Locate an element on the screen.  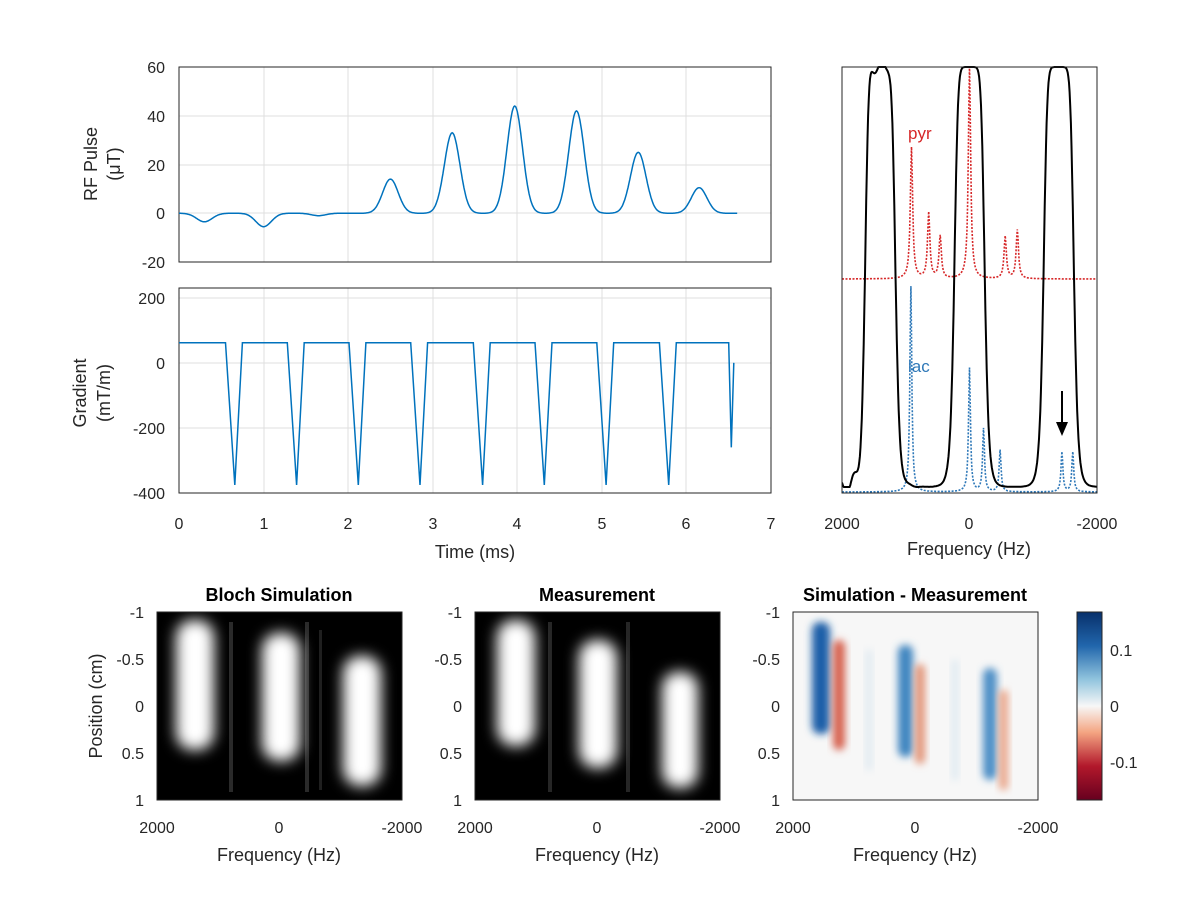
bloch-image is located at coordinates (278, 706).